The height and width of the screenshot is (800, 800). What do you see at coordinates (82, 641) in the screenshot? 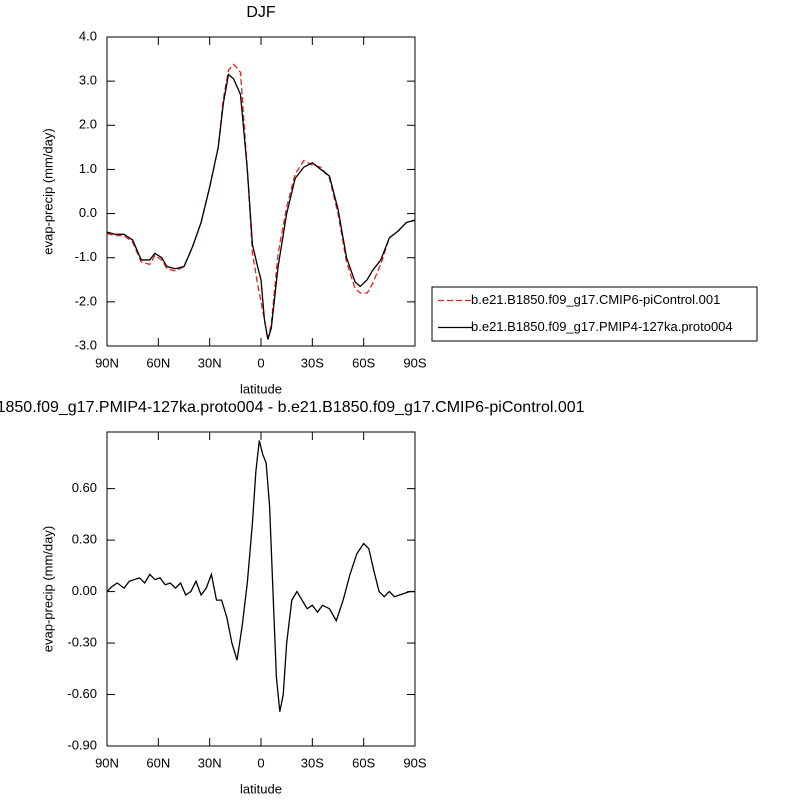
I see `y-tick-label: -0.30` at bounding box center [82, 641].